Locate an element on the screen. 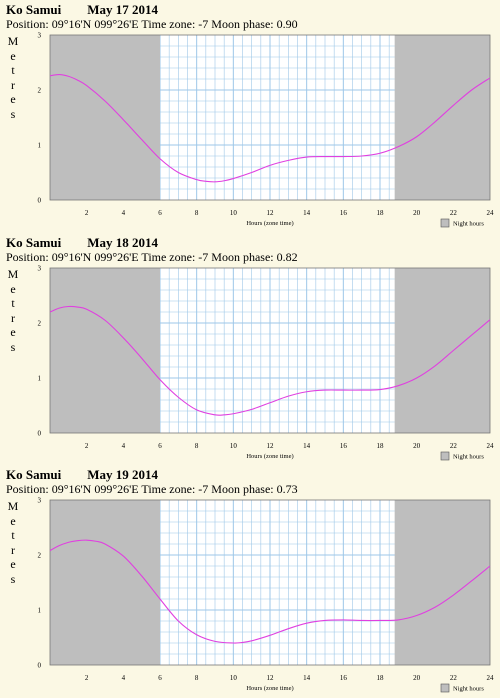  x-tick-label: 4 is located at coordinates (124, 213).